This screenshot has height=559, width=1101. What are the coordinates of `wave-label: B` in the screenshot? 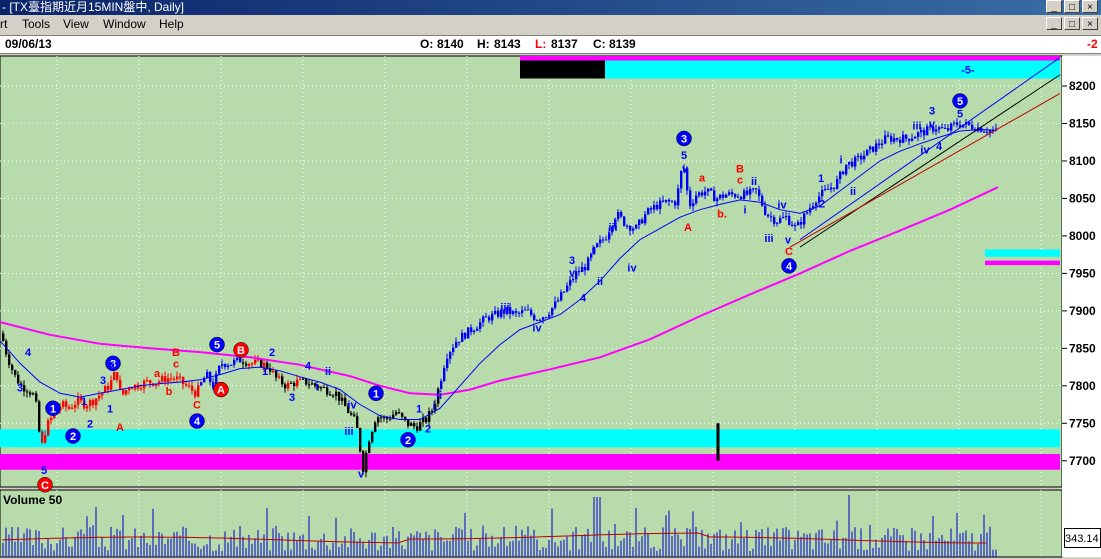 It's located at (241, 351).